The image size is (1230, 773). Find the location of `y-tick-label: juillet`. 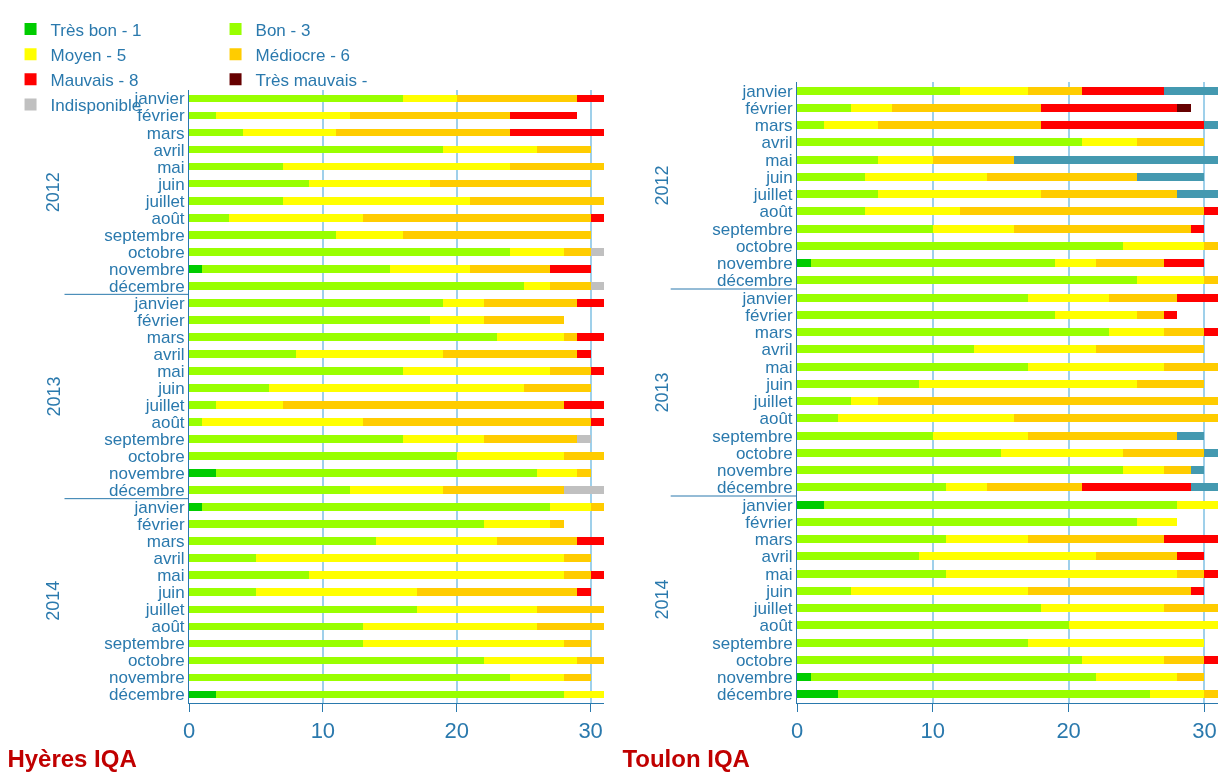

y-tick-label: juillet is located at coordinates (772, 195).